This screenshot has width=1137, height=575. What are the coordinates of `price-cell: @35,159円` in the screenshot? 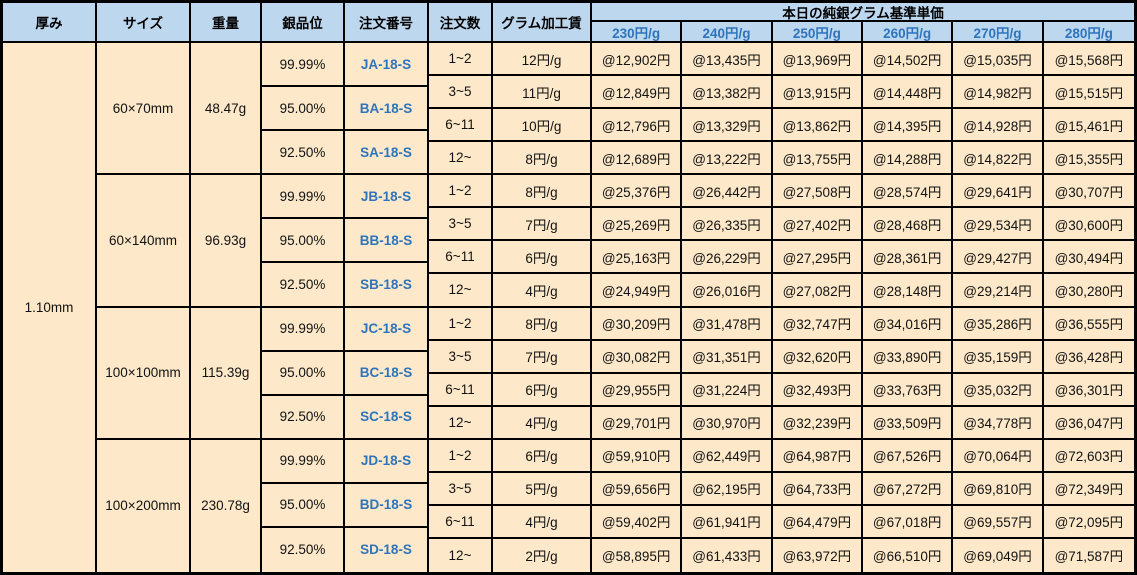 It's located at (998, 357).